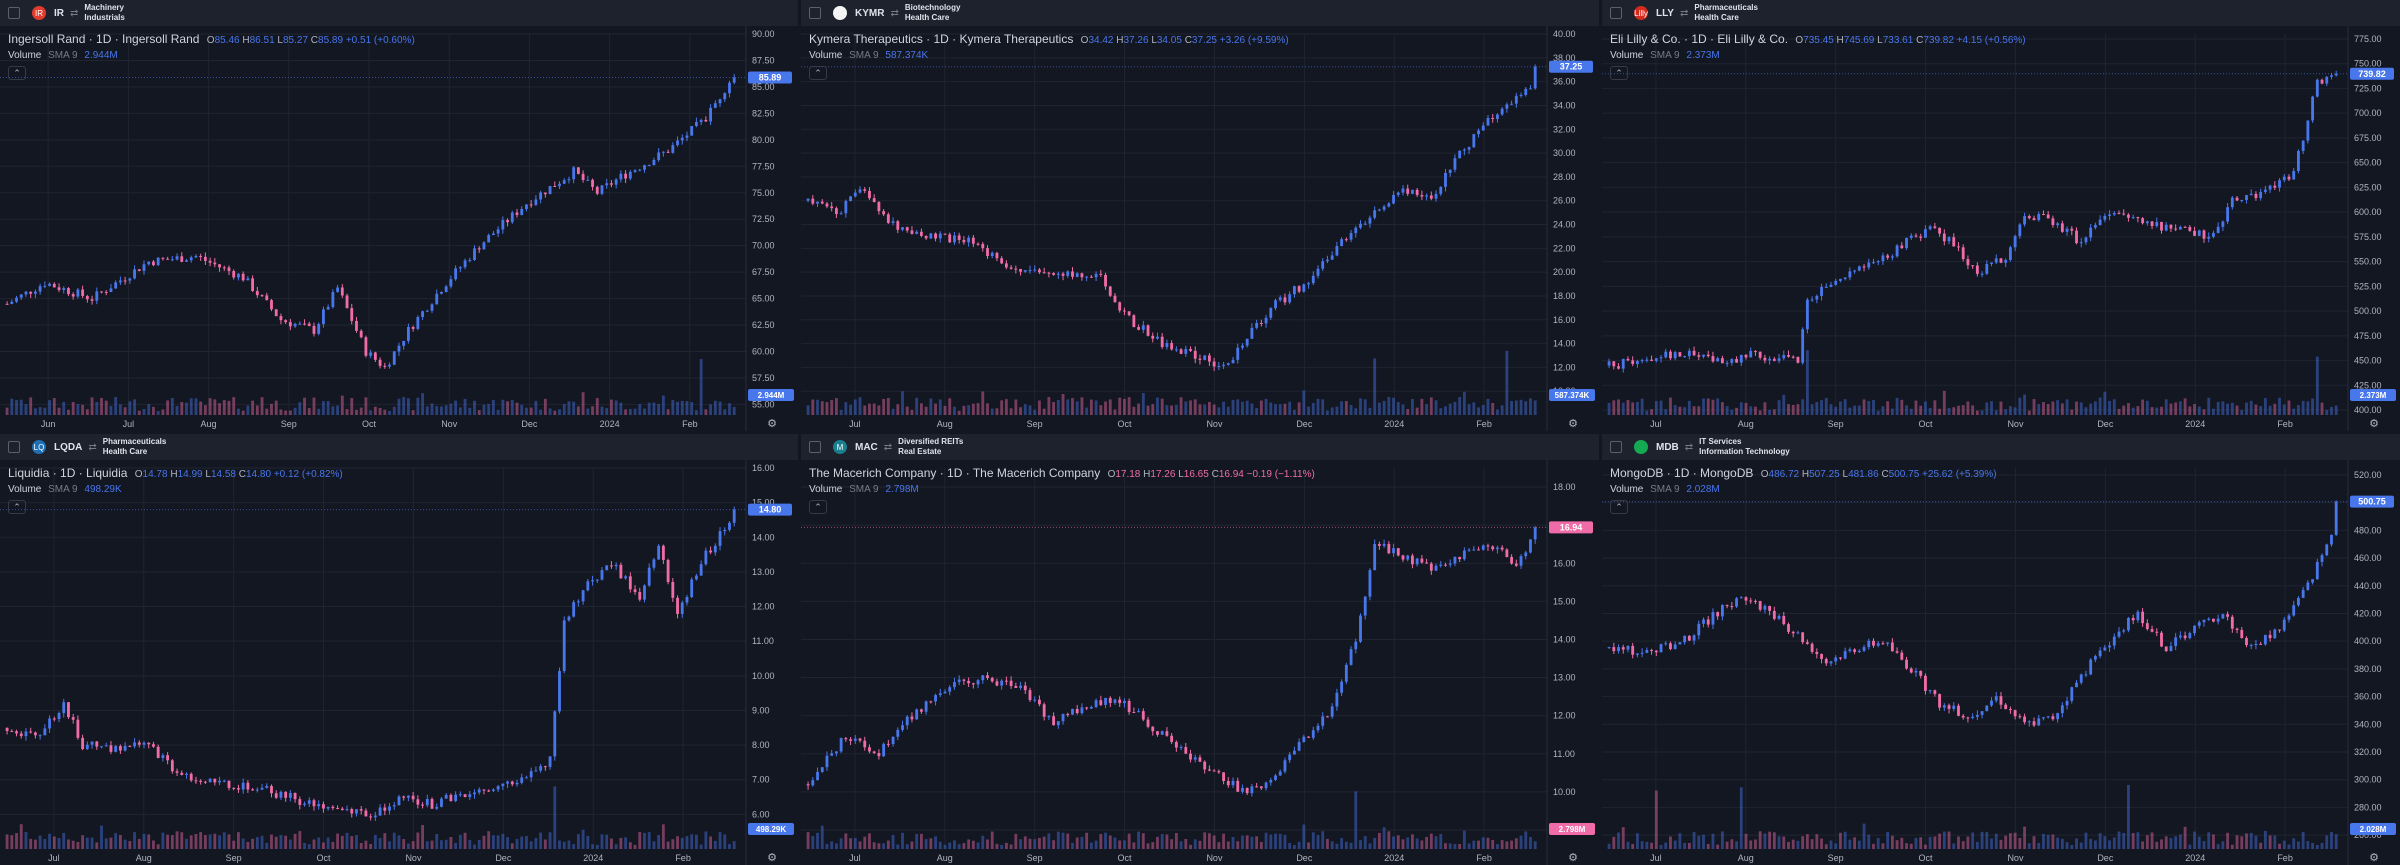  What do you see at coordinates (1665, 13) in the screenshot?
I see `ticker-symbol: LLY` at bounding box center [1665, 13].